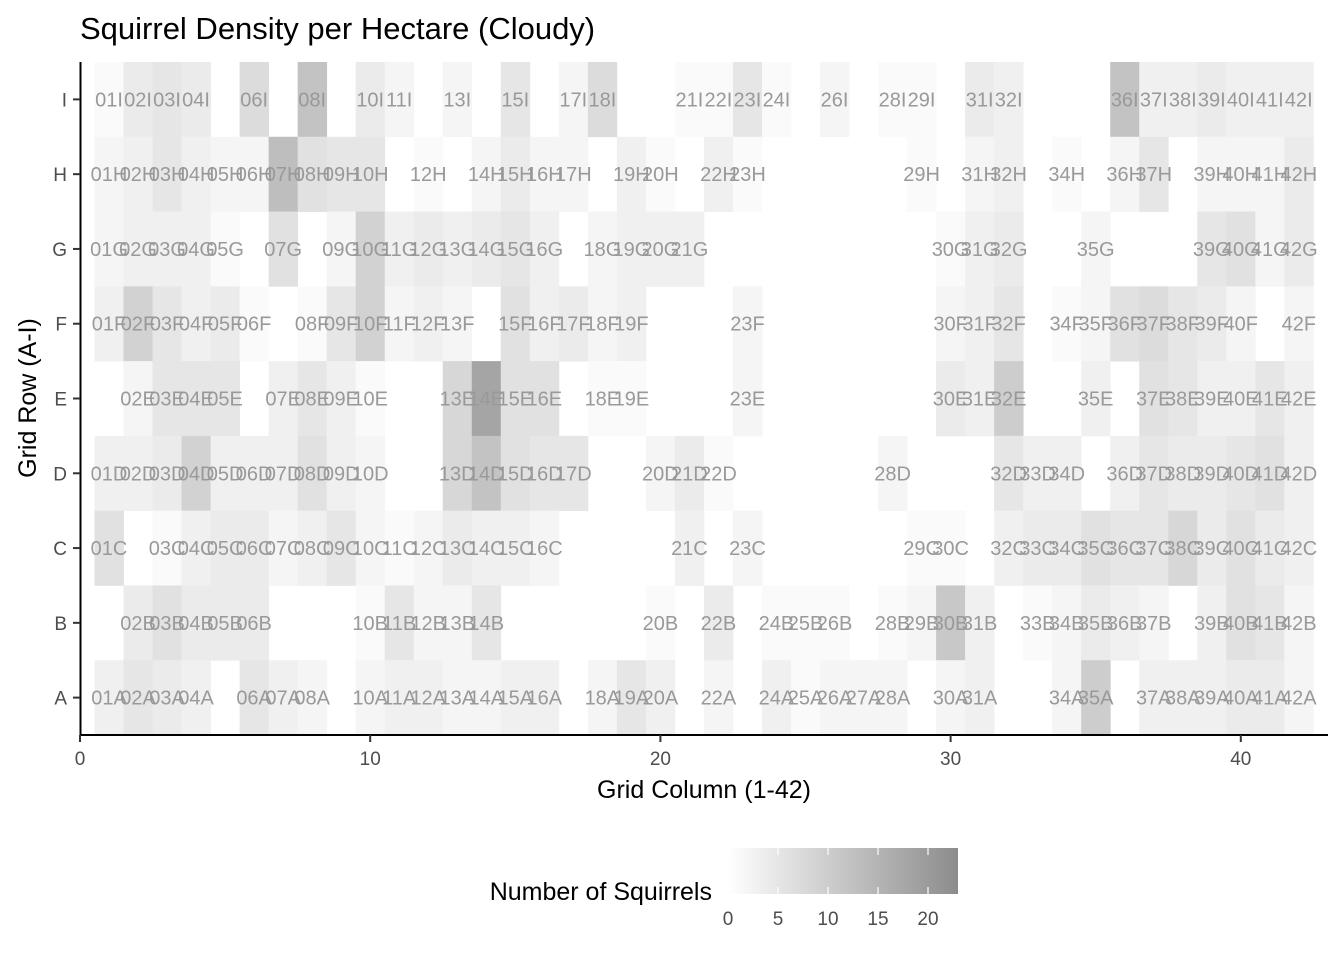 Image resolution: width=1344 pixels, height=965 pixels. I want to click on heatmap-cell-label: 03F, so click(167, 325).